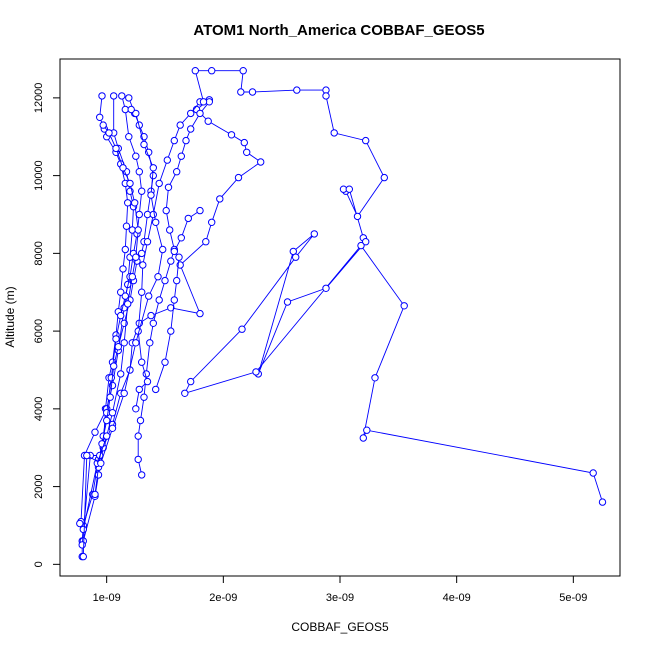 The height and width of the screenshot is (650, 650). Describe the element at coordinates (573, 598) in the screenshot. I see `x-tick-label: 5e-09` at that location.